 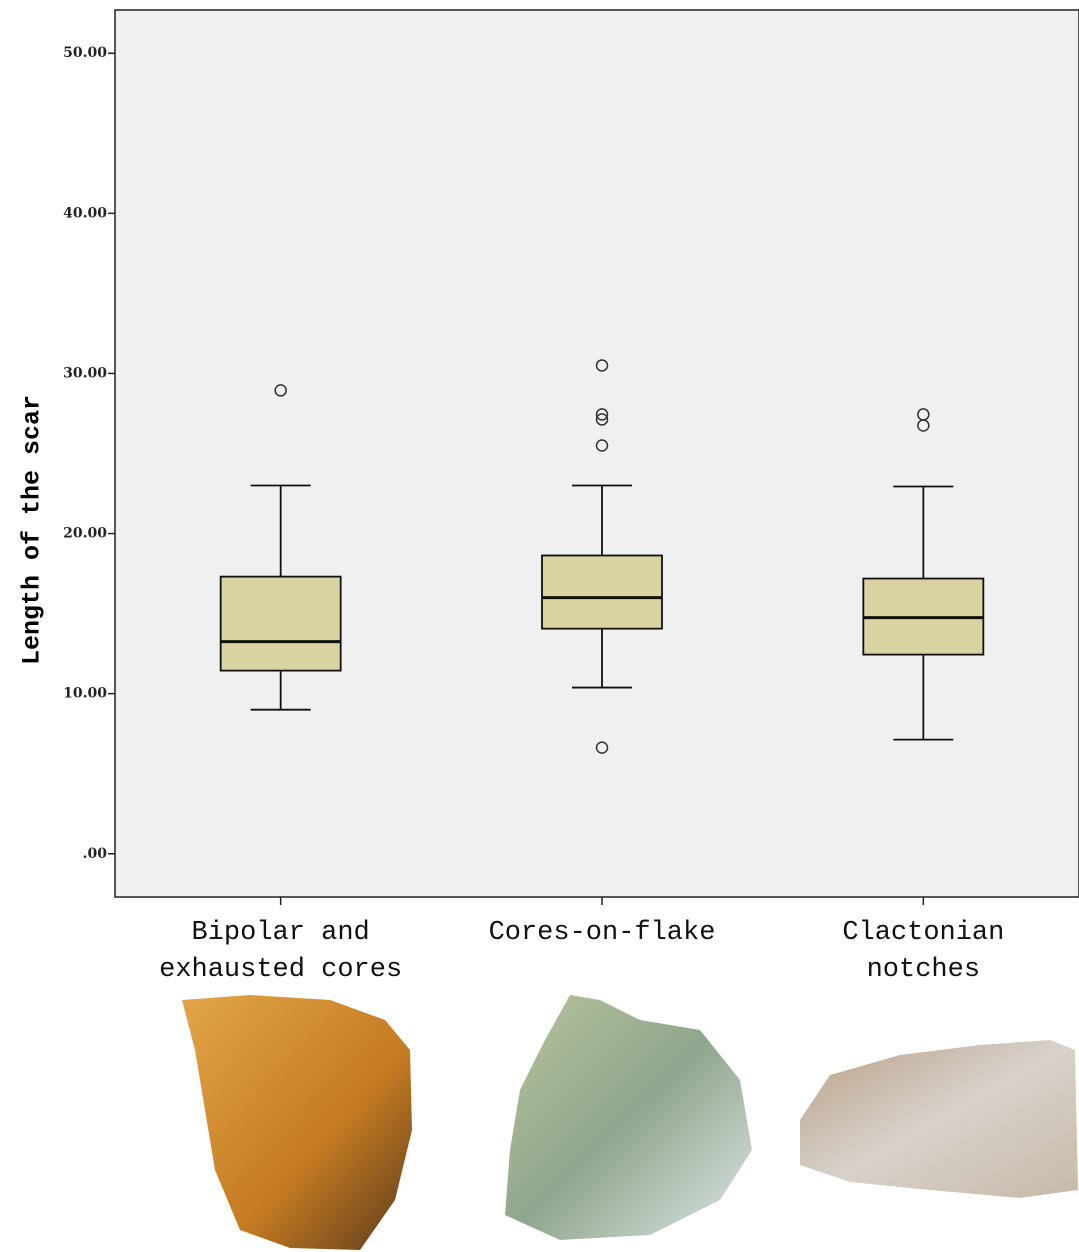 I want to click on y-tick-label: .00, so click(x=95, y=854).